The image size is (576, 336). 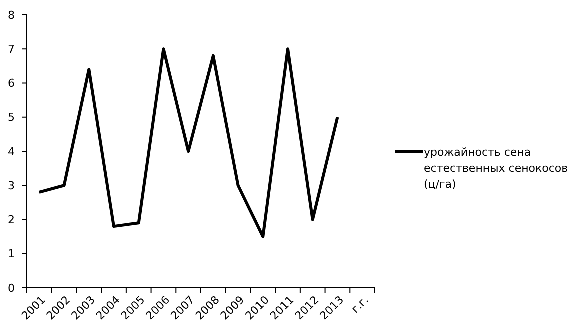 I want to click on y-tick-label: 4, so click(x=11, y=151).